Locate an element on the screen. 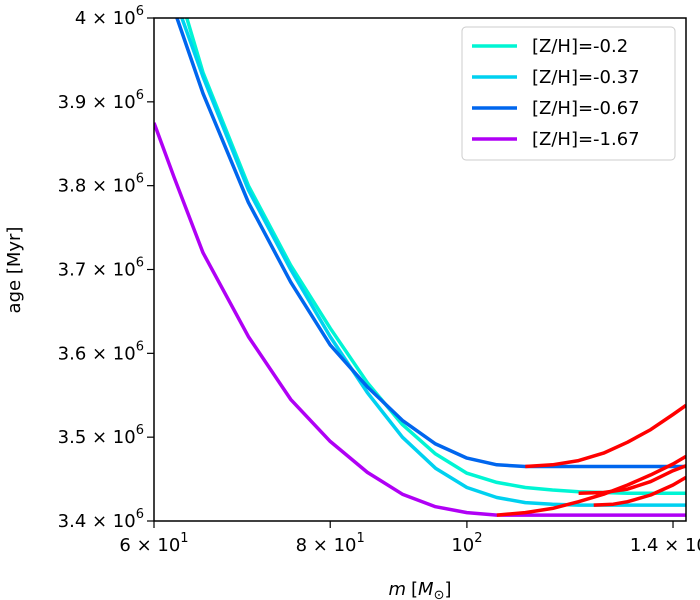  x-axis-label: m [M⊙] is located at coordinates (419, 589).